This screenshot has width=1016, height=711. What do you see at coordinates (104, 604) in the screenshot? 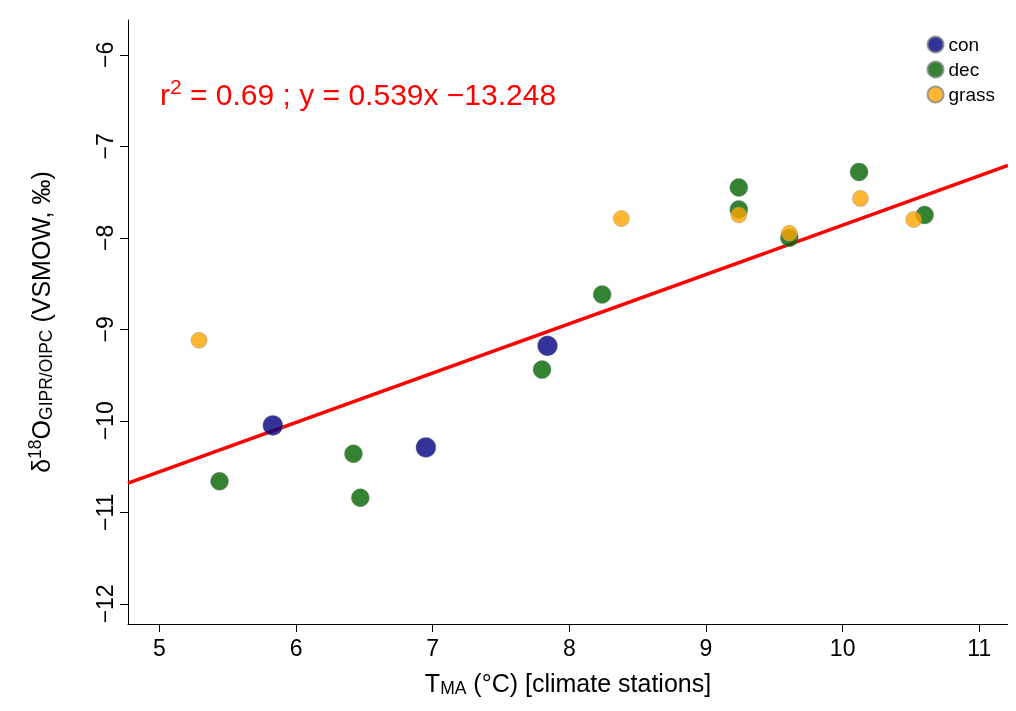
I see `y-tick-label: −12` at bounding box center [104, 604].